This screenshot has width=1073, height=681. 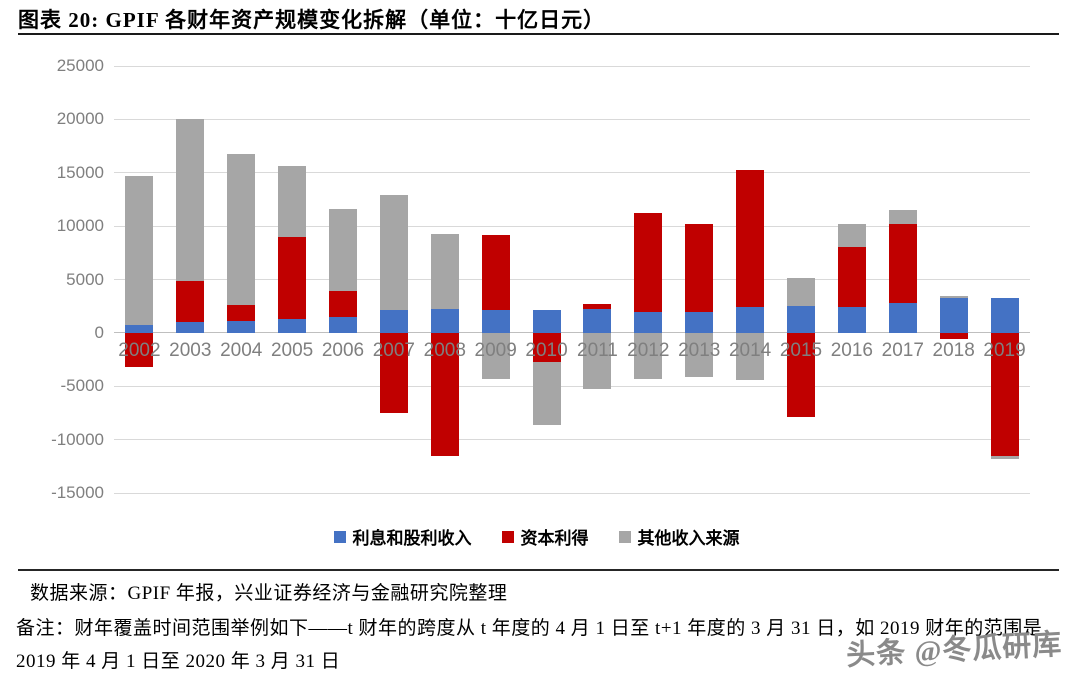 What do you see at coordinates (77, 439) in the screenshot?
I see `y-axis-tick-label: -10000` at bounding box center [77, 439].